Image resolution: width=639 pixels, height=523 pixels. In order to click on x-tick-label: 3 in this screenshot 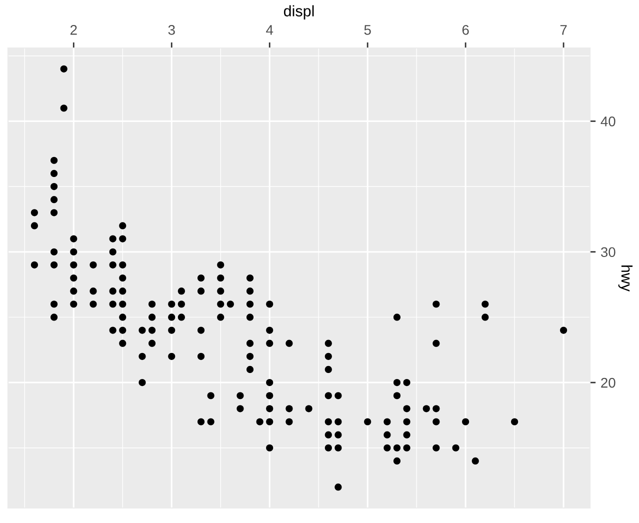, I will do `click(171, 30)`.